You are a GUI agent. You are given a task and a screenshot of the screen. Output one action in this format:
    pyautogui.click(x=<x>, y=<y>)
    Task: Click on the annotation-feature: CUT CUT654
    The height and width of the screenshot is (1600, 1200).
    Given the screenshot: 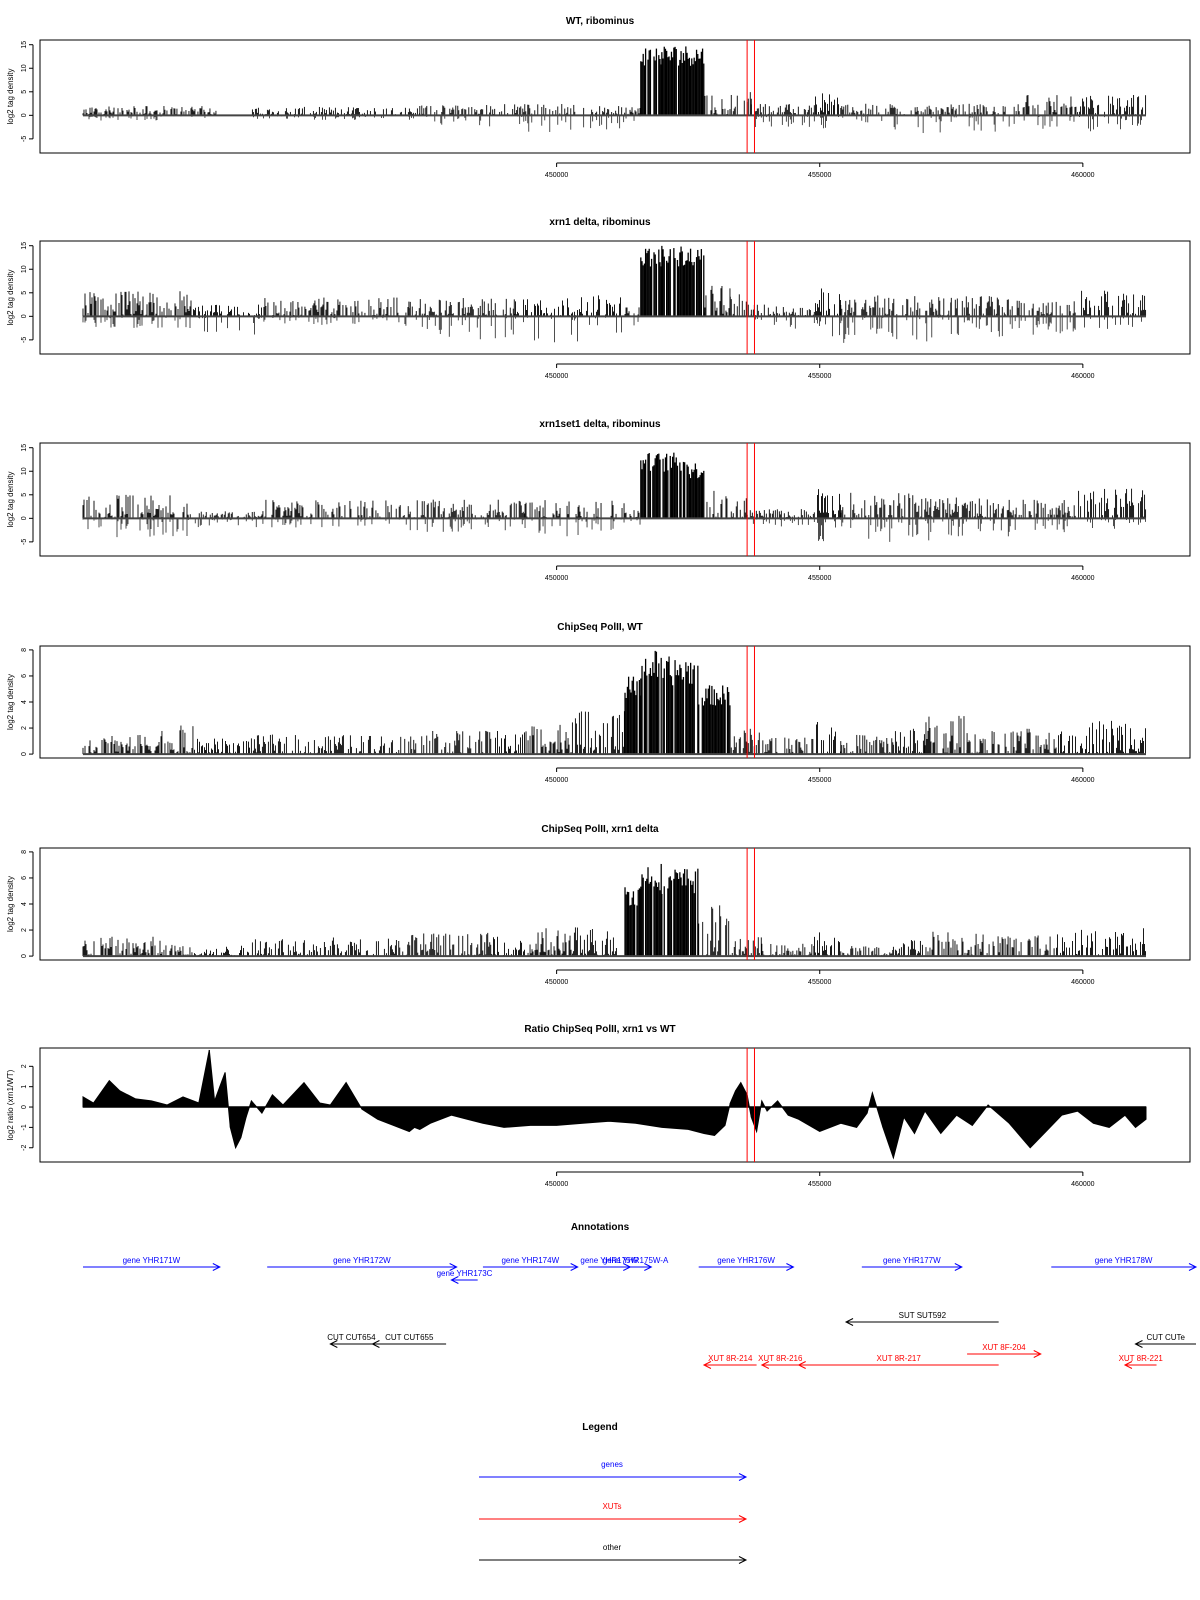 What is the action you would take?
    pyautogui.click(x=351, y=1340)
    